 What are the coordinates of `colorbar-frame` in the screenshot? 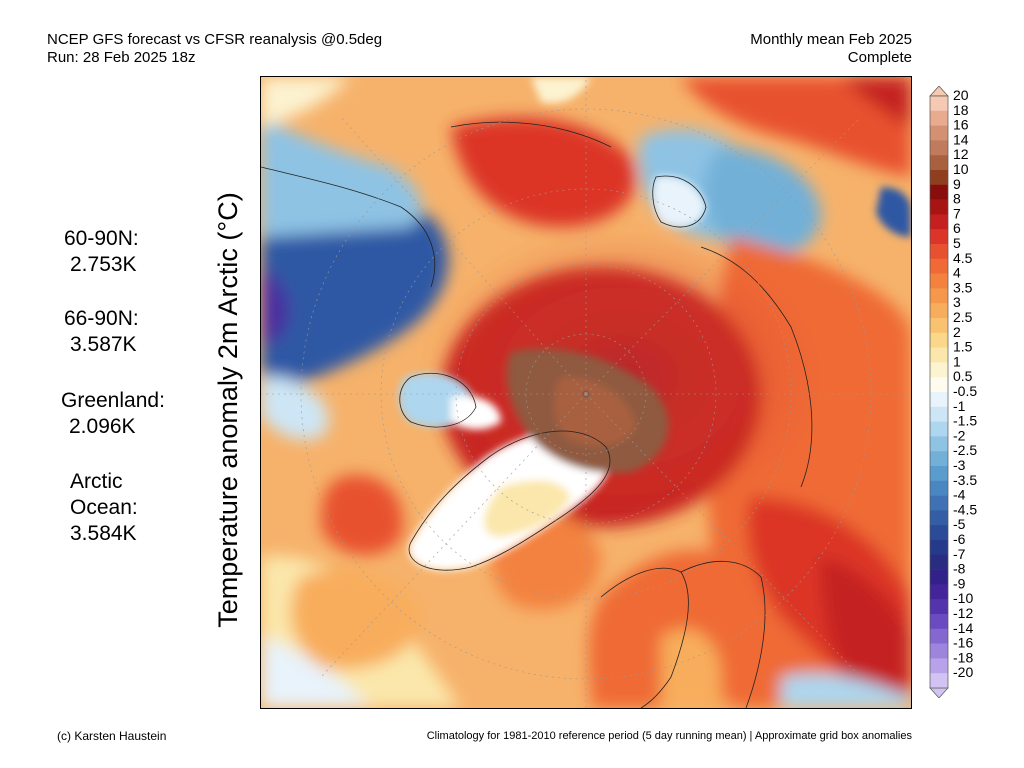 It's located at (939, 392).